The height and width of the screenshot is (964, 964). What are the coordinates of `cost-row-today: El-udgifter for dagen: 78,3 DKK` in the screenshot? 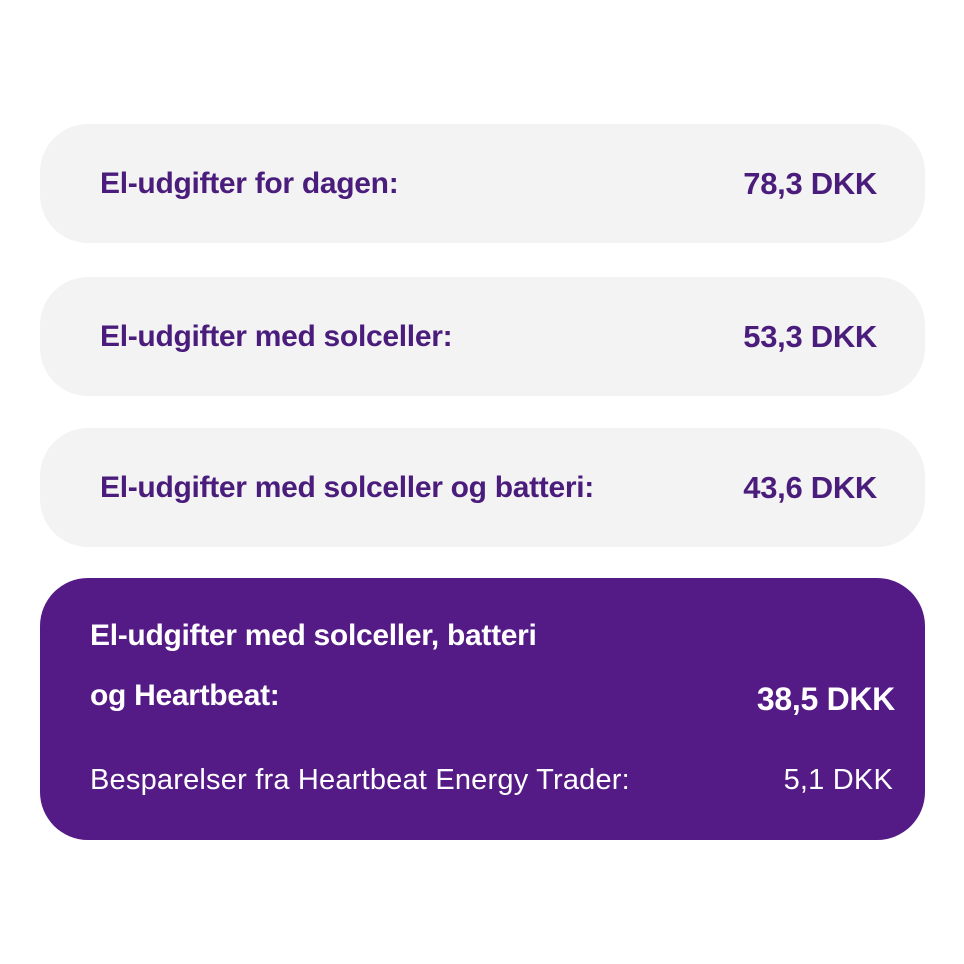 It's located at (482, 183).